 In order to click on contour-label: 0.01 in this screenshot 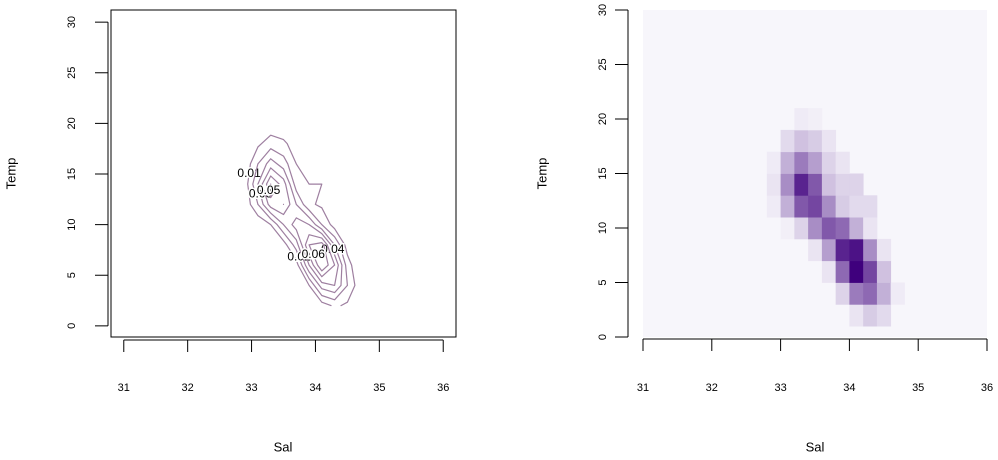, I will do `click(249, 173)`.